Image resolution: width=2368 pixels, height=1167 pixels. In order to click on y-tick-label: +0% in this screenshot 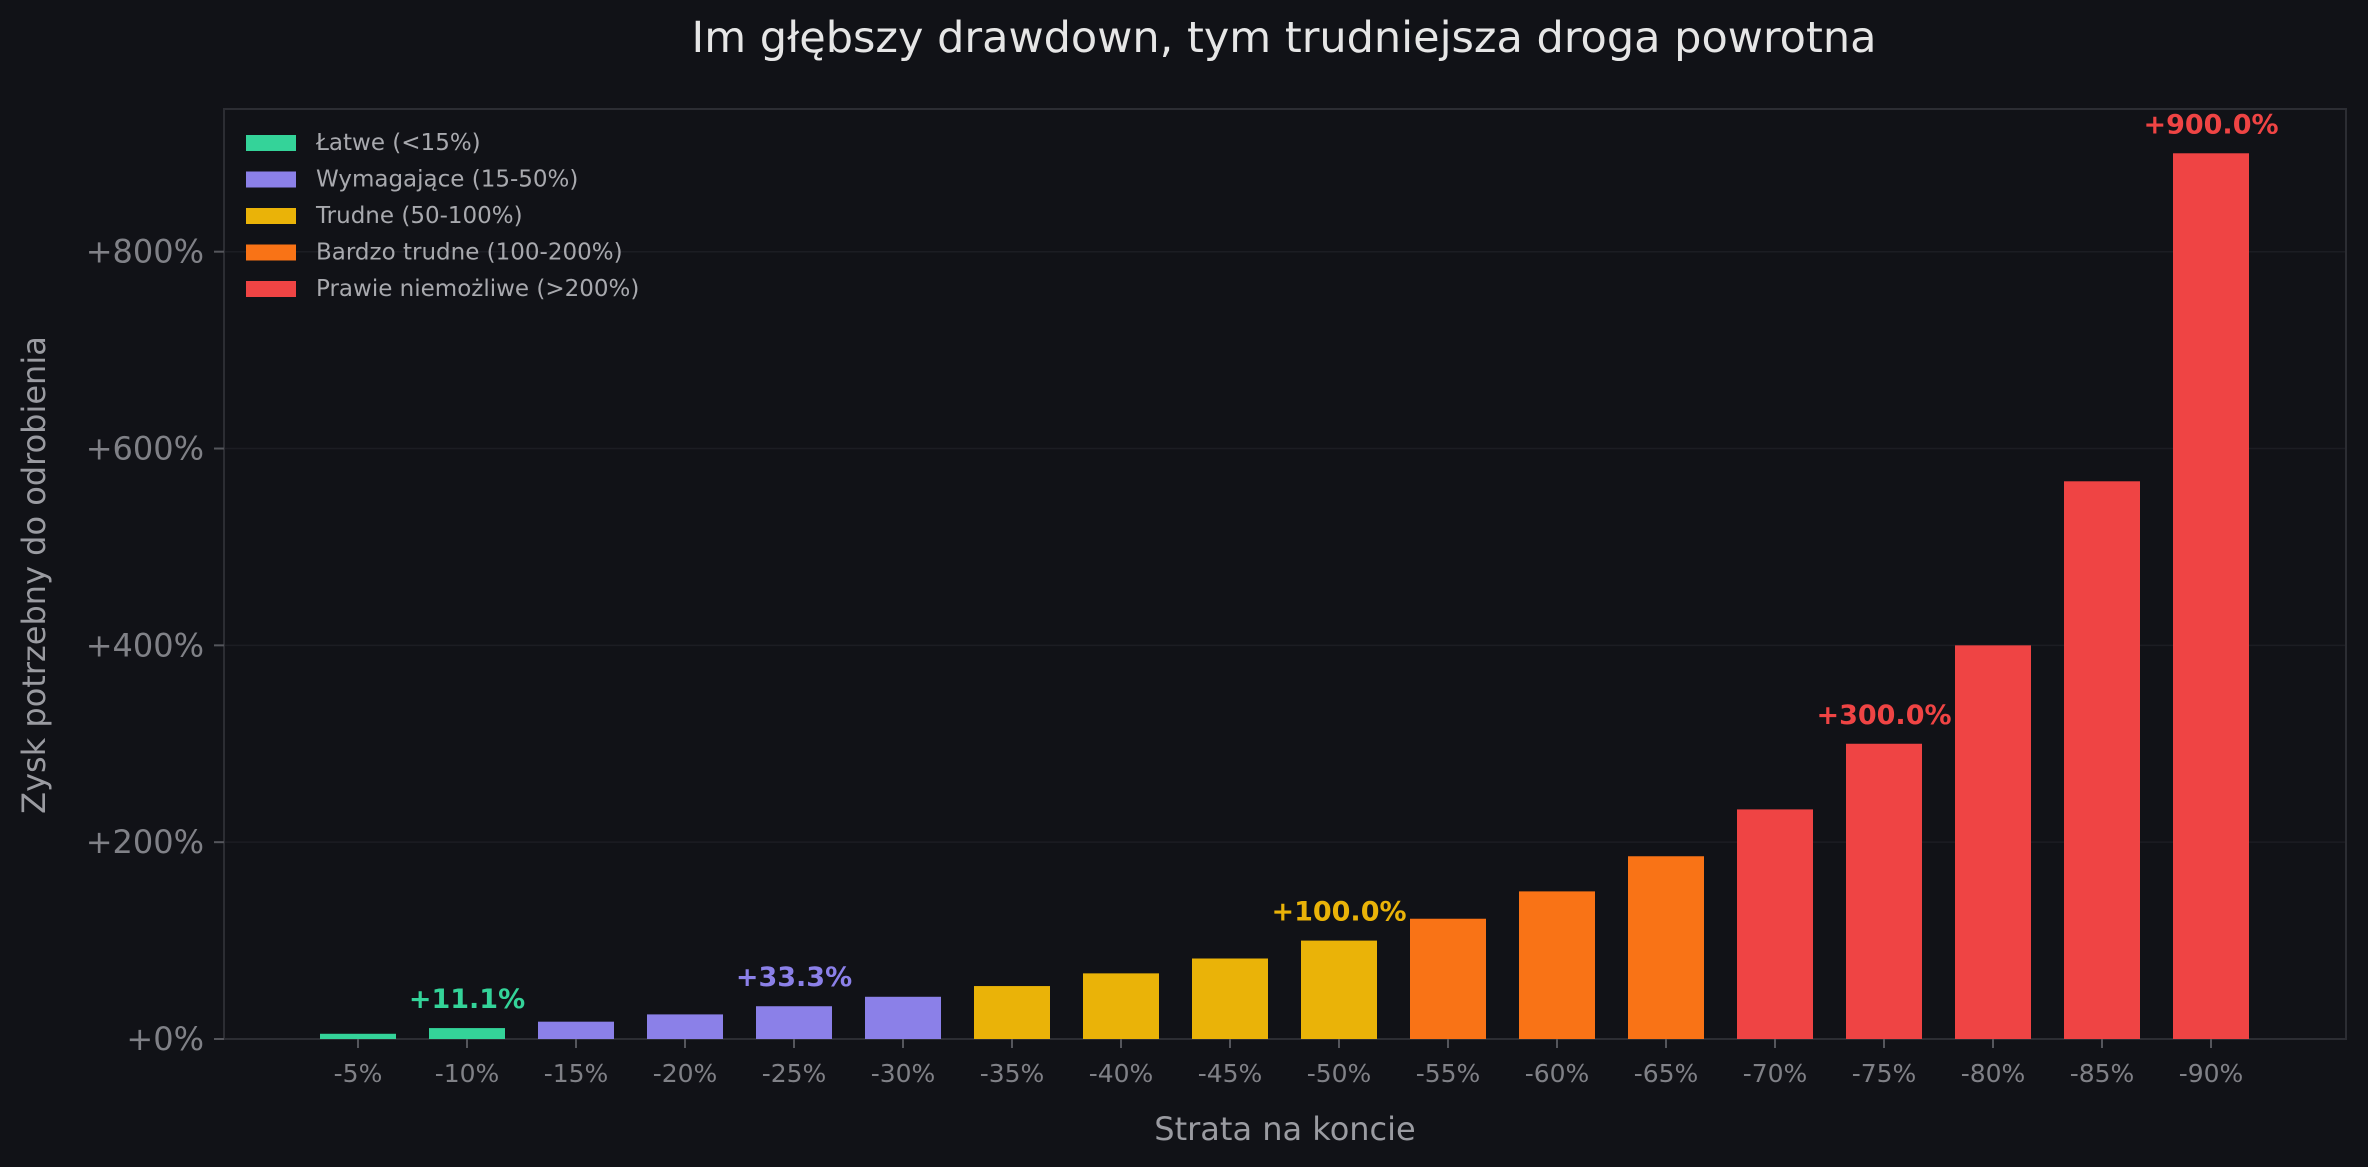, I will do `click(165, 1039)`.